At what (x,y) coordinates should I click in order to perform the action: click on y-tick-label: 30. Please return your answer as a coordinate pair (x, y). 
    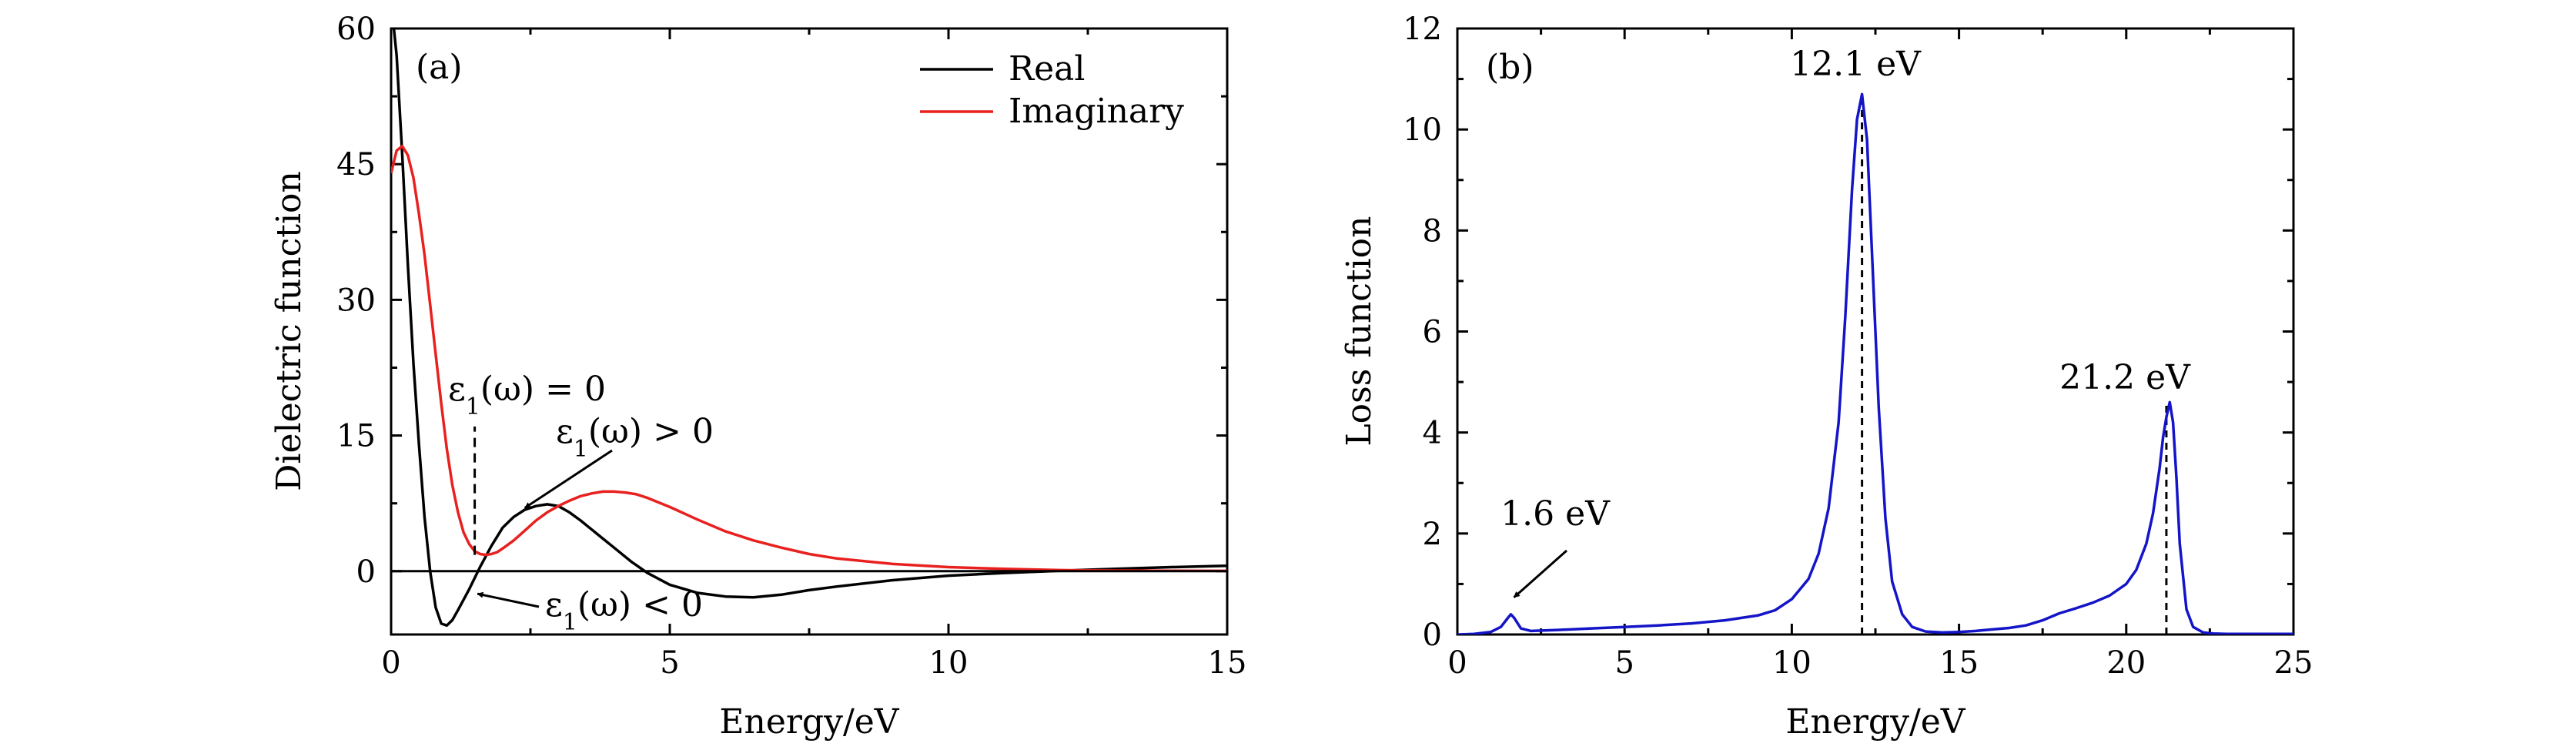
    Looking at the image, I should click on (356, 300).